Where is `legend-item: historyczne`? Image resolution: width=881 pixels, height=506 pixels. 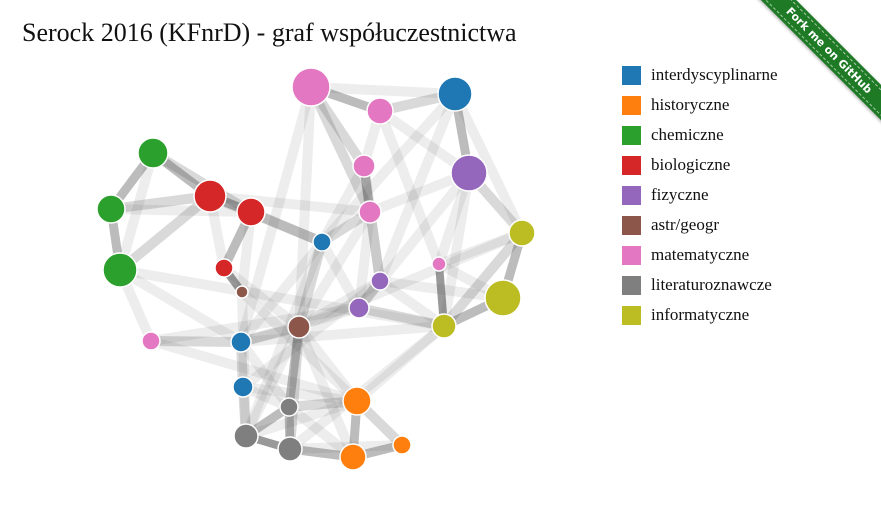 legend-item: historyczne is located at coordinates (700, 105).